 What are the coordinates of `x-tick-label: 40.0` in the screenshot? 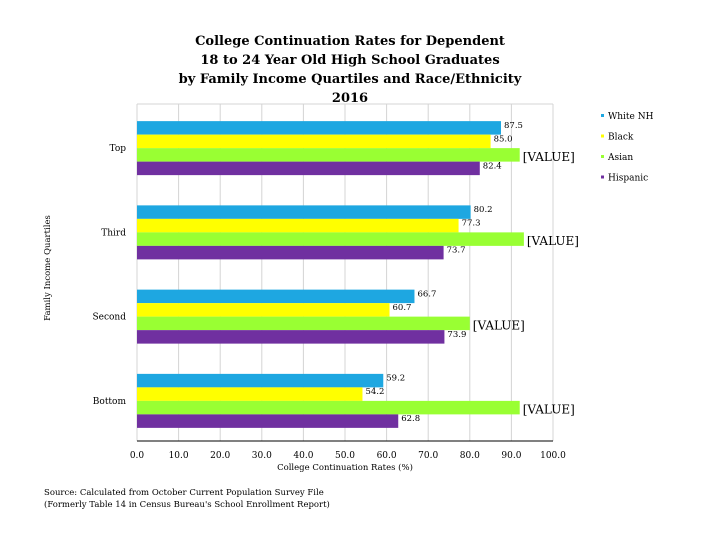 It's located at (303, 456).